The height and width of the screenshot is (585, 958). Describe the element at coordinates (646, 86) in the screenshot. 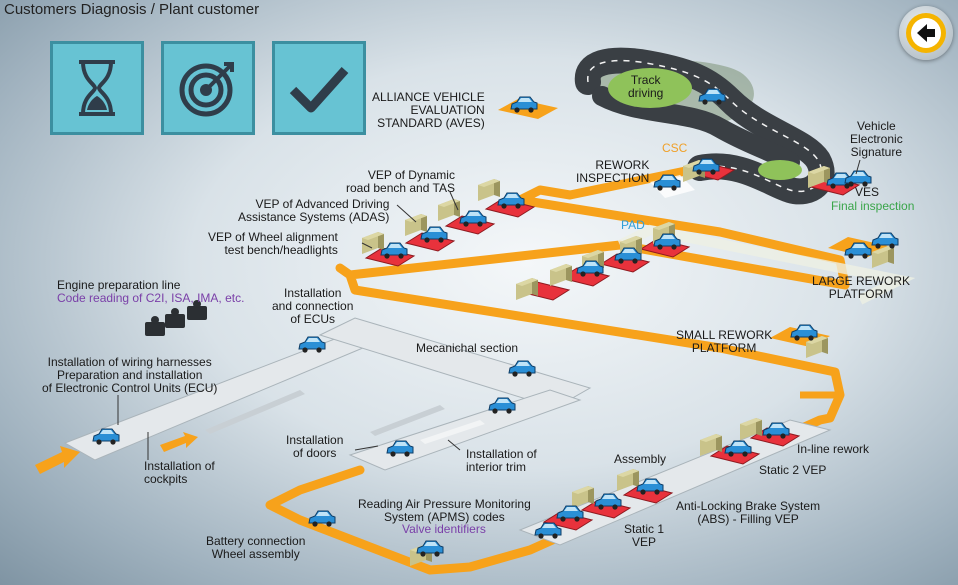

I see `track-driving-label: Track driving` at that location.